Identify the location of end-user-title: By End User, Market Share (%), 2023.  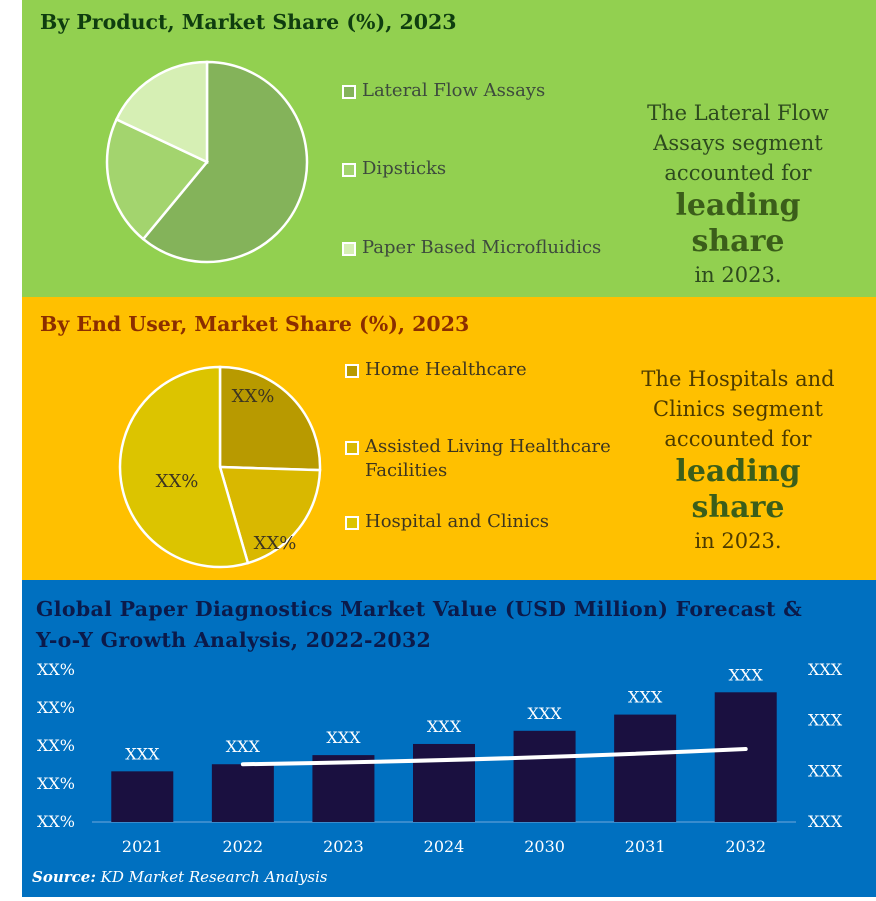
(255, 324).